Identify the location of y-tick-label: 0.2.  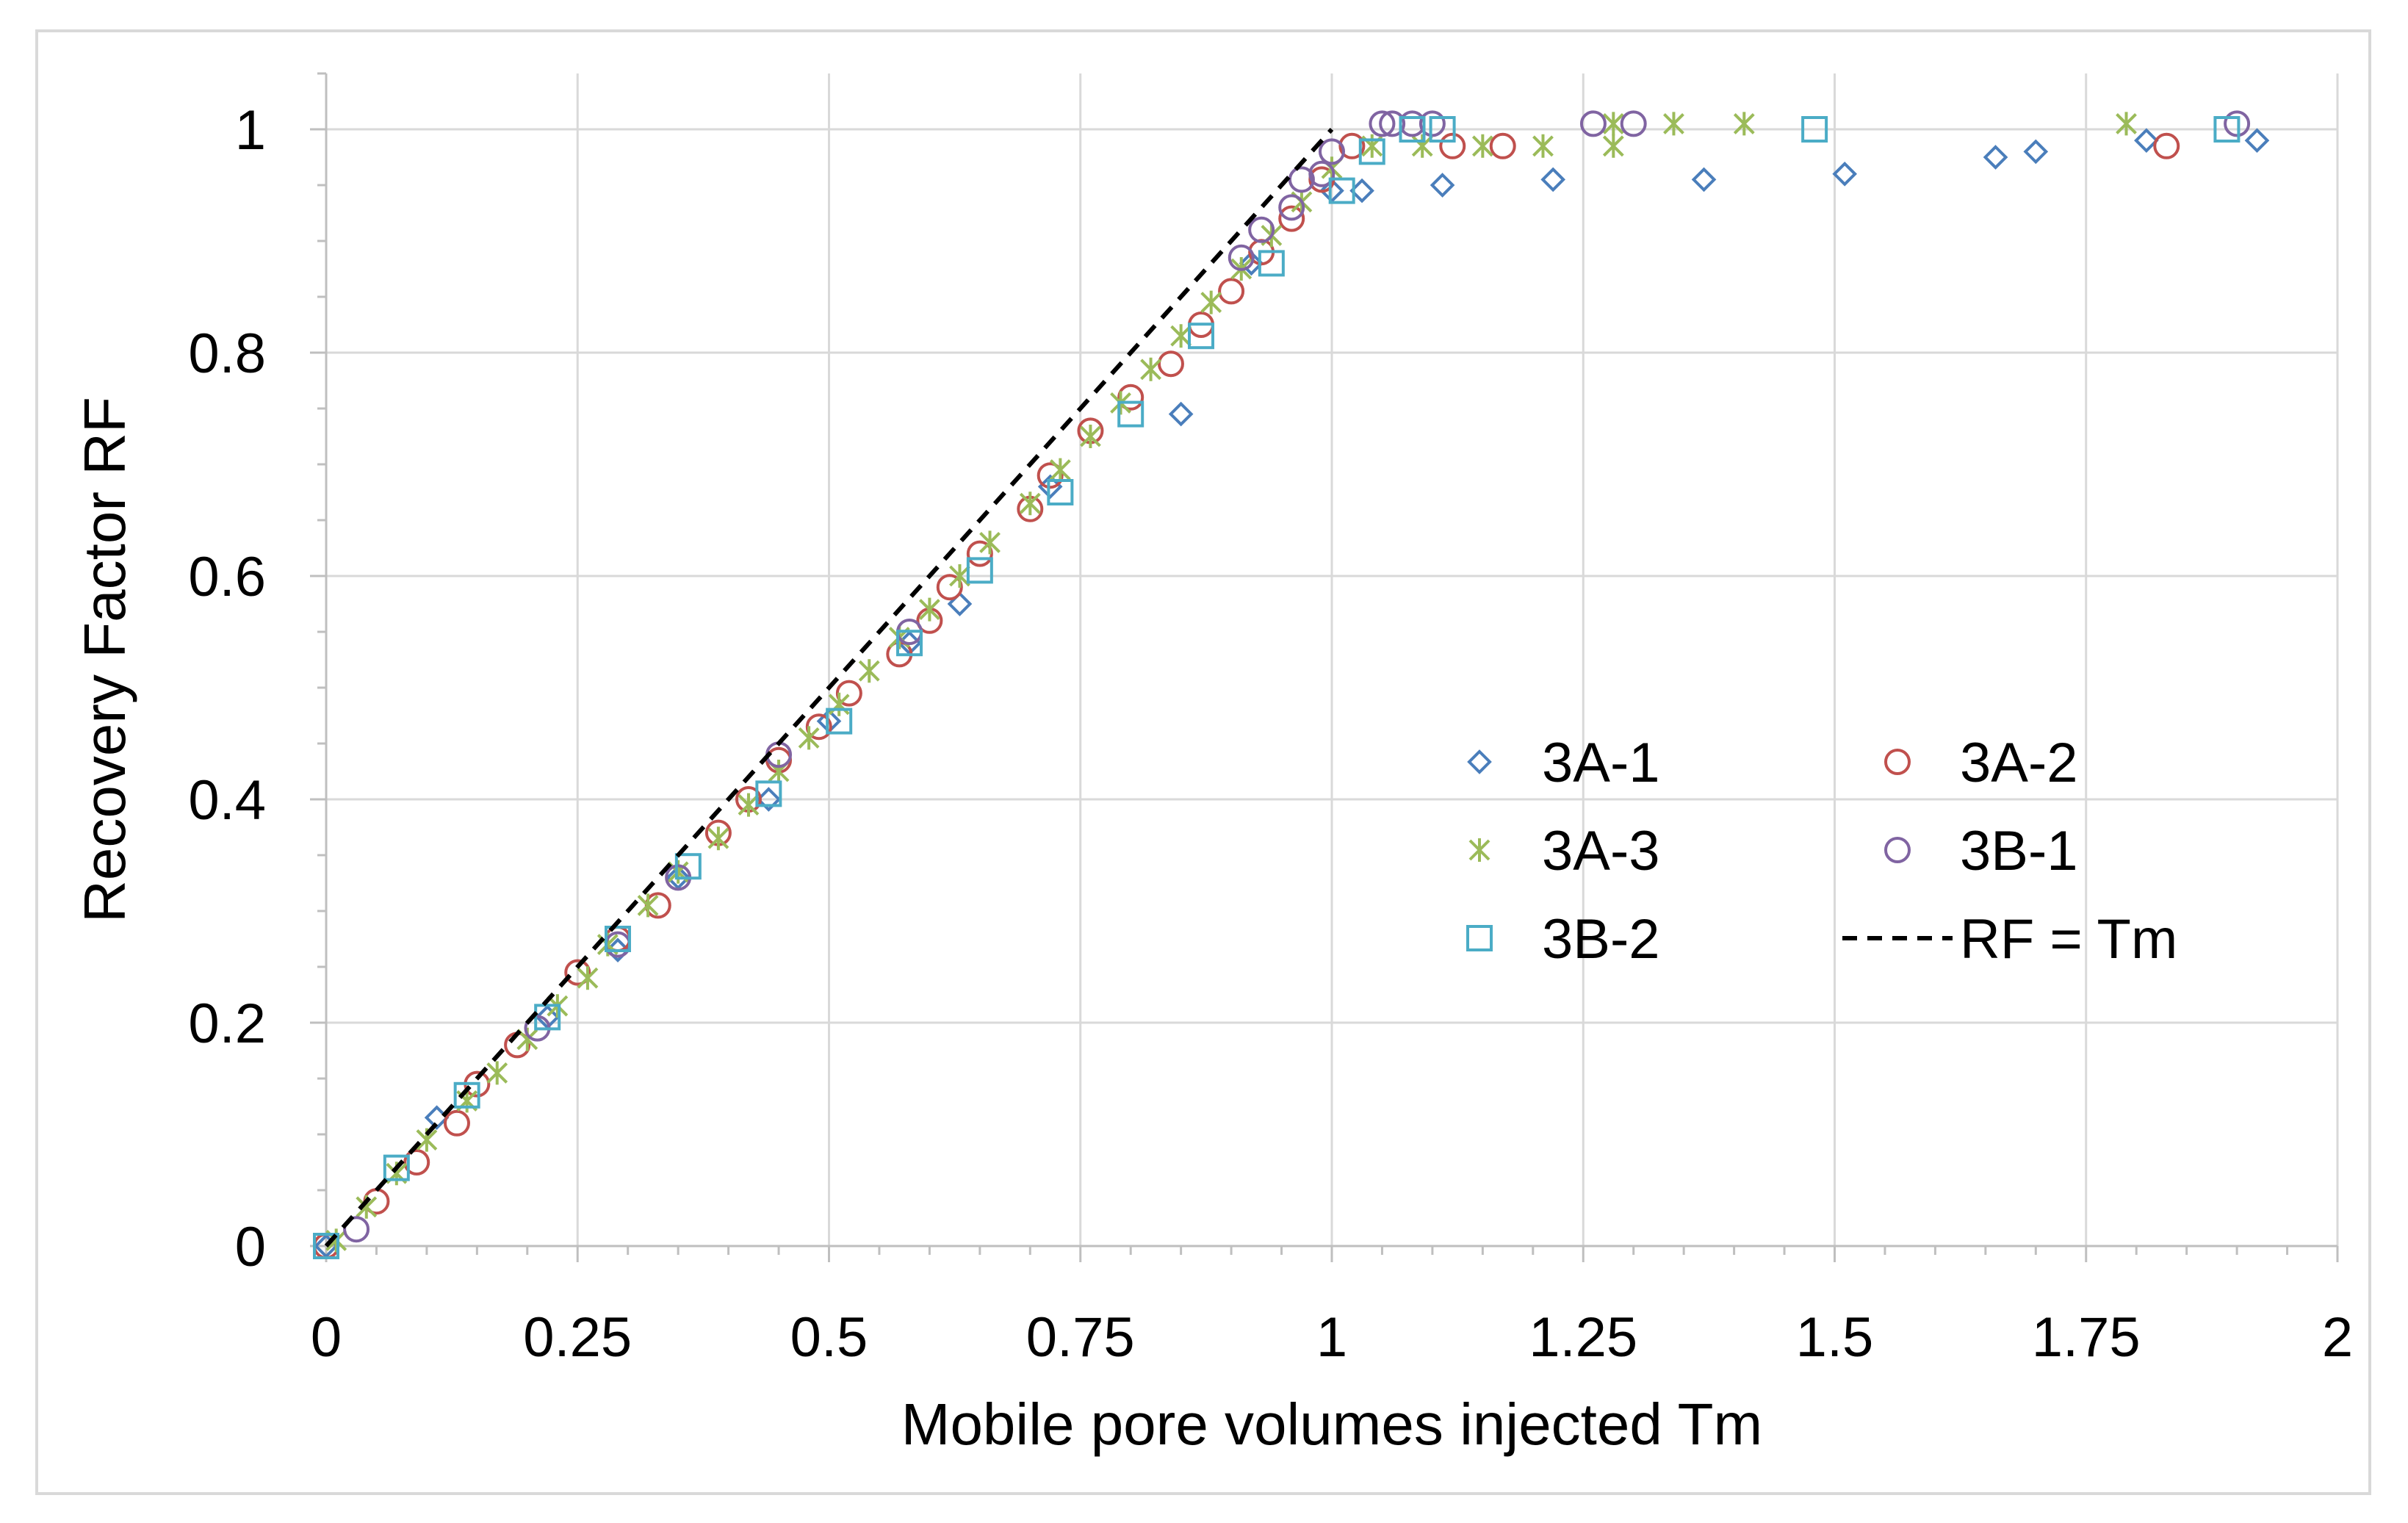
(227, 1024).